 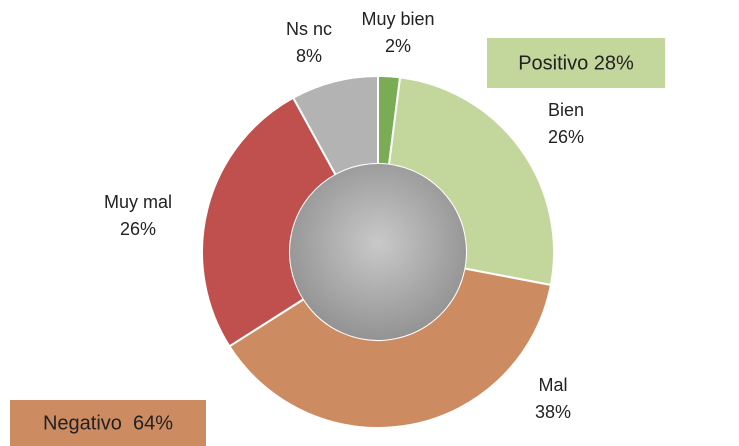 I want to click on annotation-text: Positivo 28%, so click(x=576, y=63).